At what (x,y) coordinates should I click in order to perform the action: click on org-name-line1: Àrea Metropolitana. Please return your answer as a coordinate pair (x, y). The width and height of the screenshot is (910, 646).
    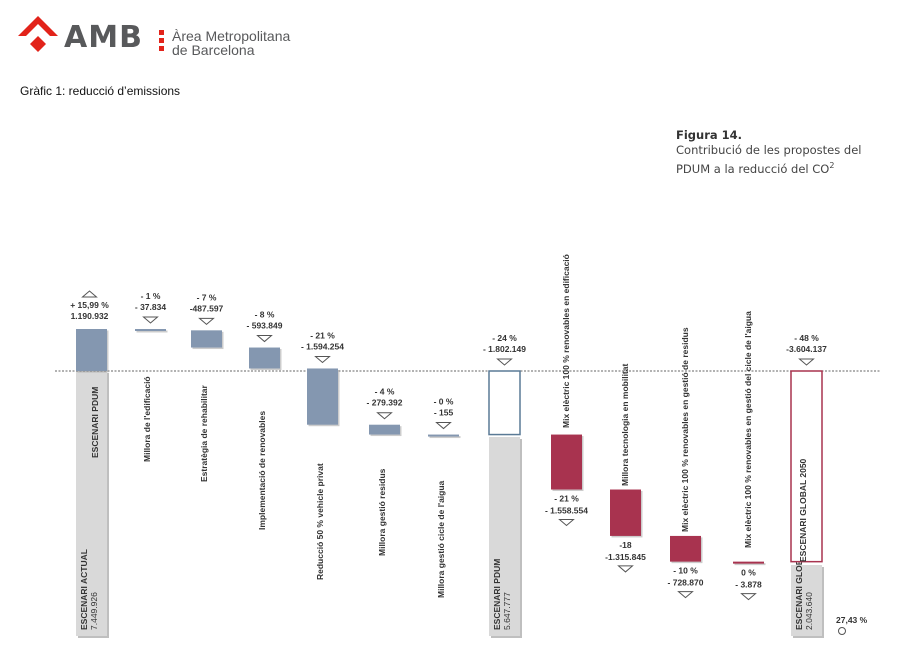
    Looking at the image, I should click on (231, 36).